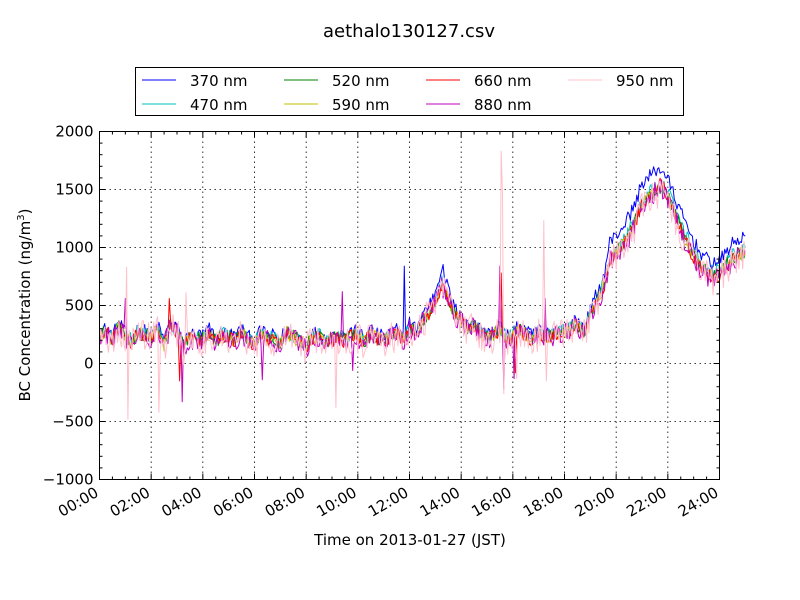 This screenshot has width=800, height=600. I want to click on y-tick-label: 1000, so click(74, 248).